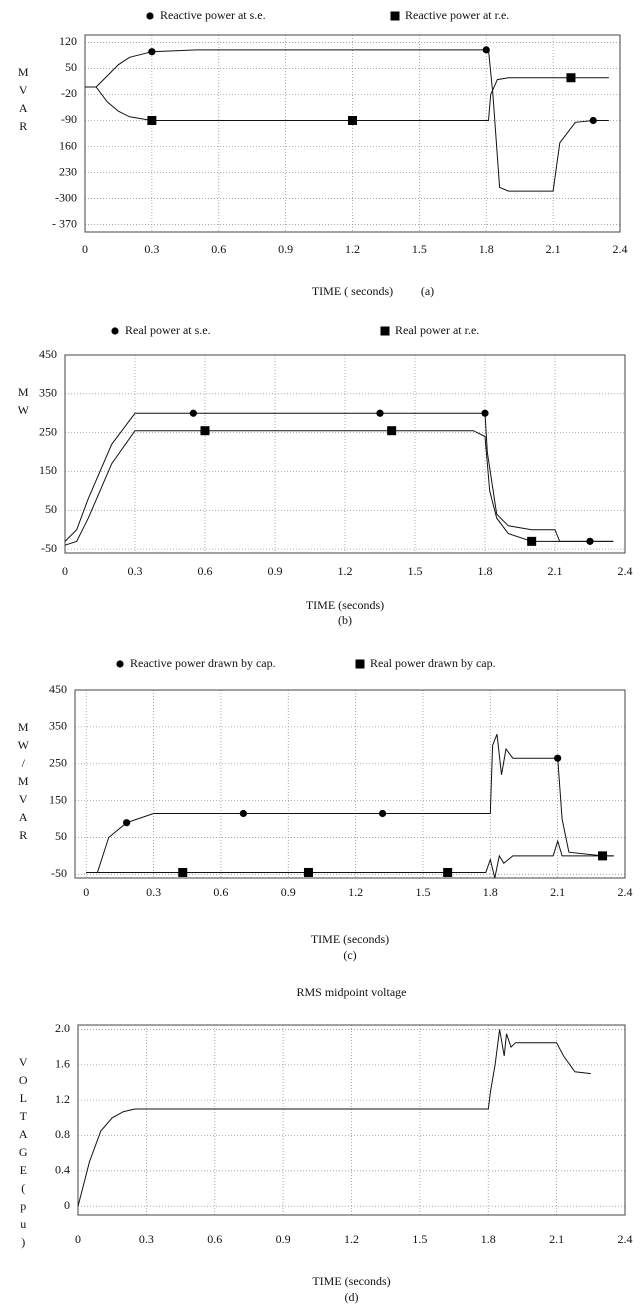 Image resolution: width=643 pixels, height=1309 pixels. Describe the element at coordinates (351, 992) in the screenshot. I see `chart-title: RMS midpoint voltage` at that location.